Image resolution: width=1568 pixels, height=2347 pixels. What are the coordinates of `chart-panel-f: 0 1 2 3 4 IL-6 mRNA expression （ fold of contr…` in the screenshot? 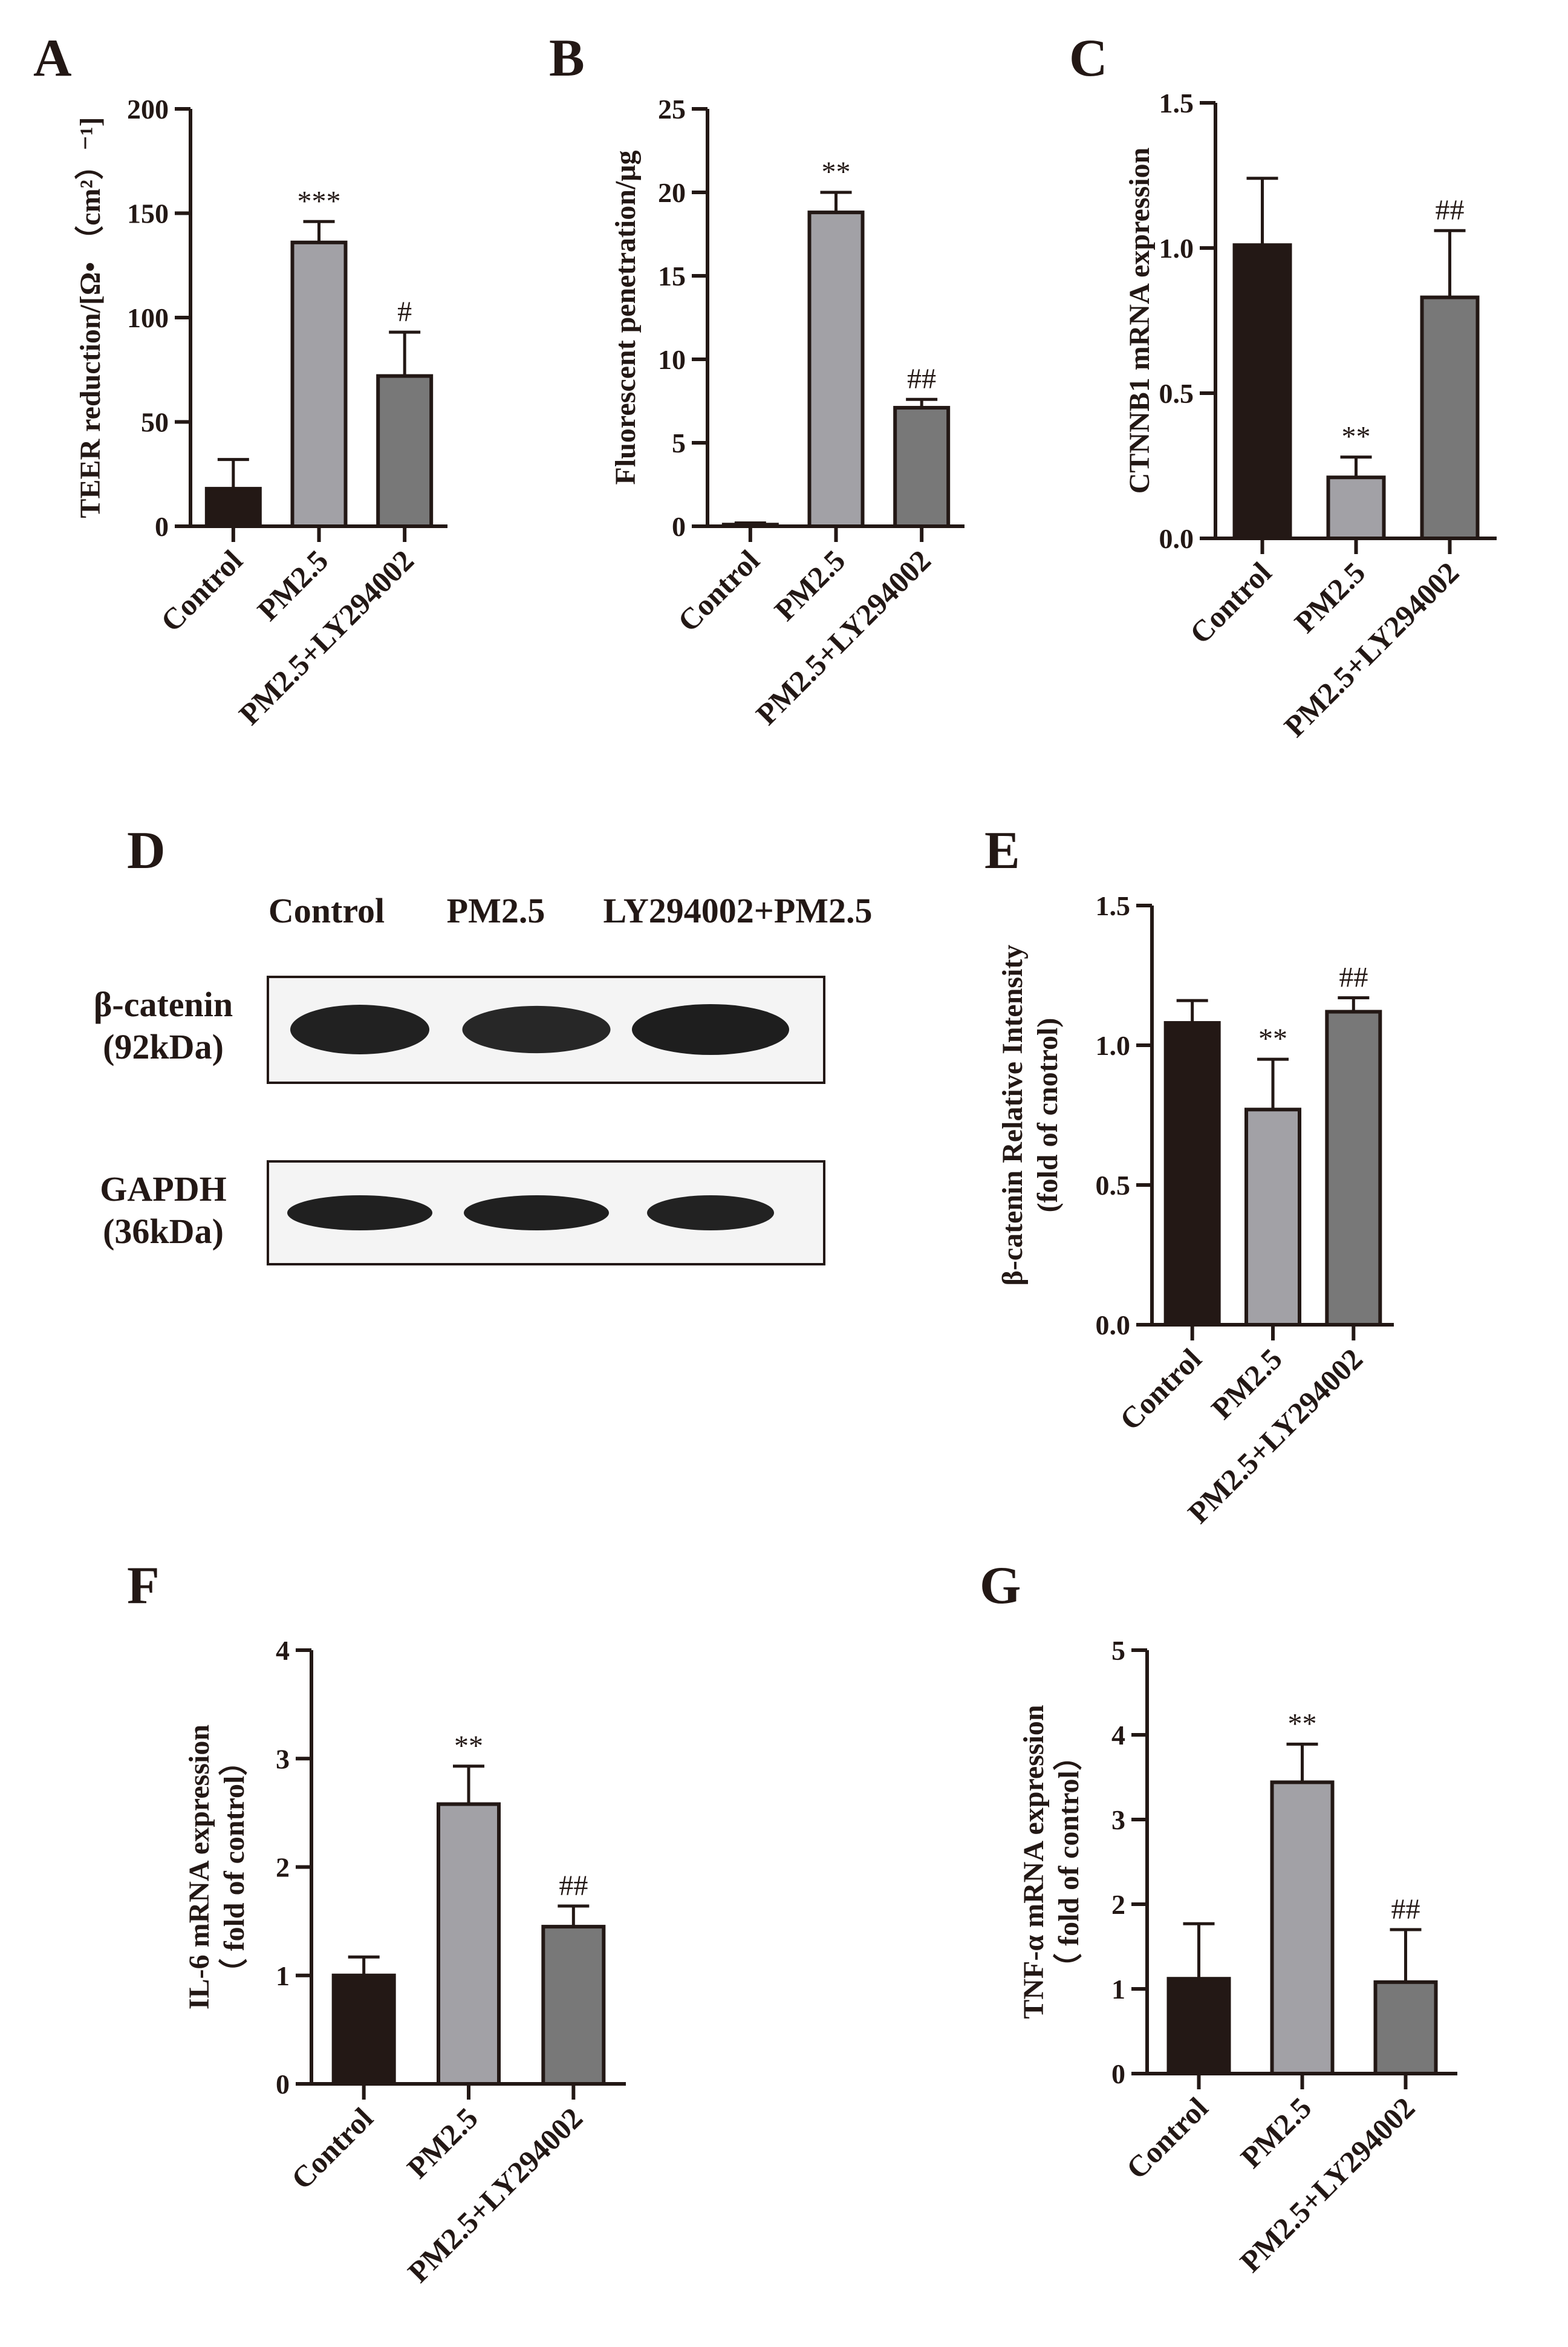 It's located at (404, 1962).